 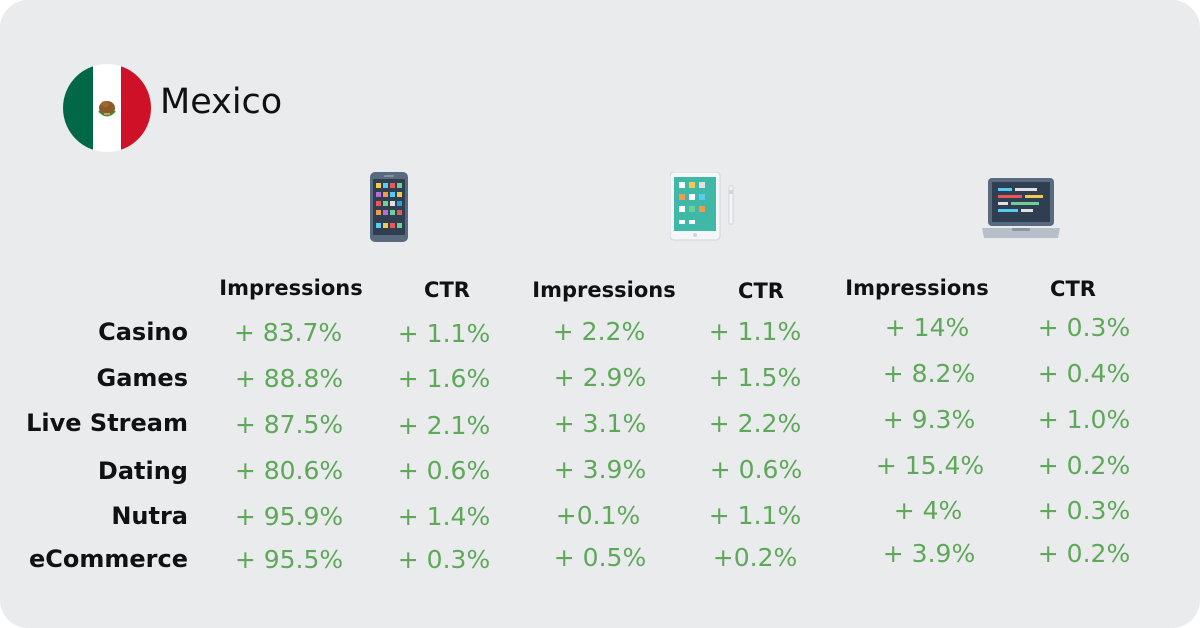 What do you see at coordinates (108, 559) in the screenshot?
I see `row-label-ecommerce: eCommerce` at bounding box center [108, 559].